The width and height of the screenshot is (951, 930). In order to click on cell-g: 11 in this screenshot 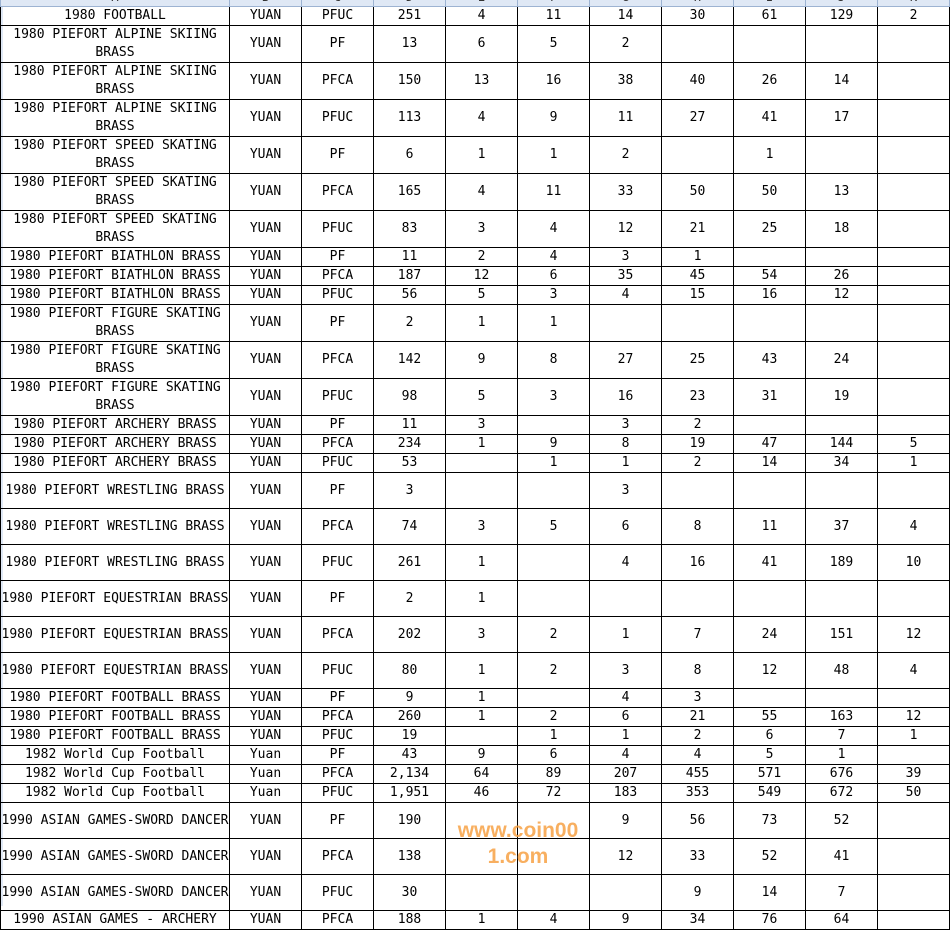, I will do `click(625, 118)`.